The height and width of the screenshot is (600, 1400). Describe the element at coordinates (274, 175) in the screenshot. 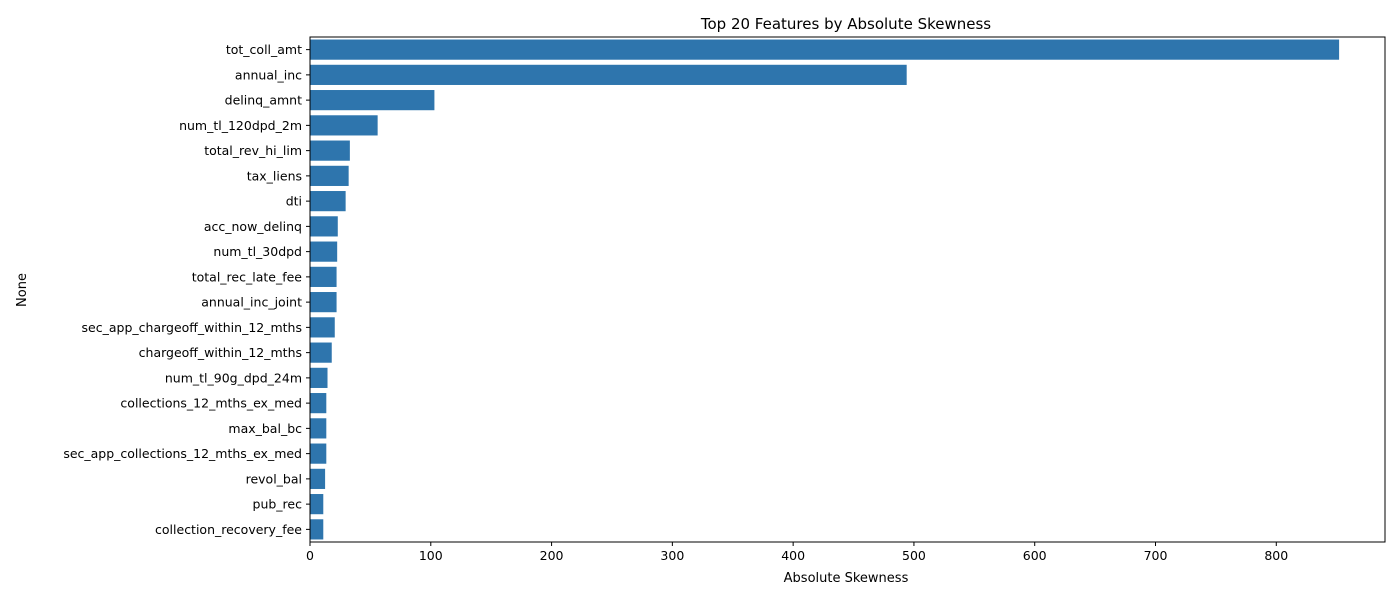

I see `y-tick-label: tax_liens` at that location.